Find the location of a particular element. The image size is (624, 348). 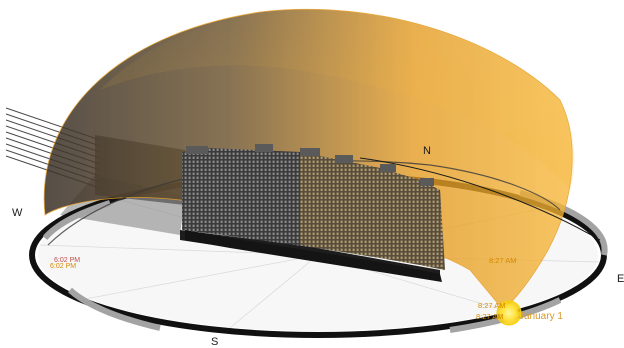

building-lit-facade is located at coordinates (372, 211).